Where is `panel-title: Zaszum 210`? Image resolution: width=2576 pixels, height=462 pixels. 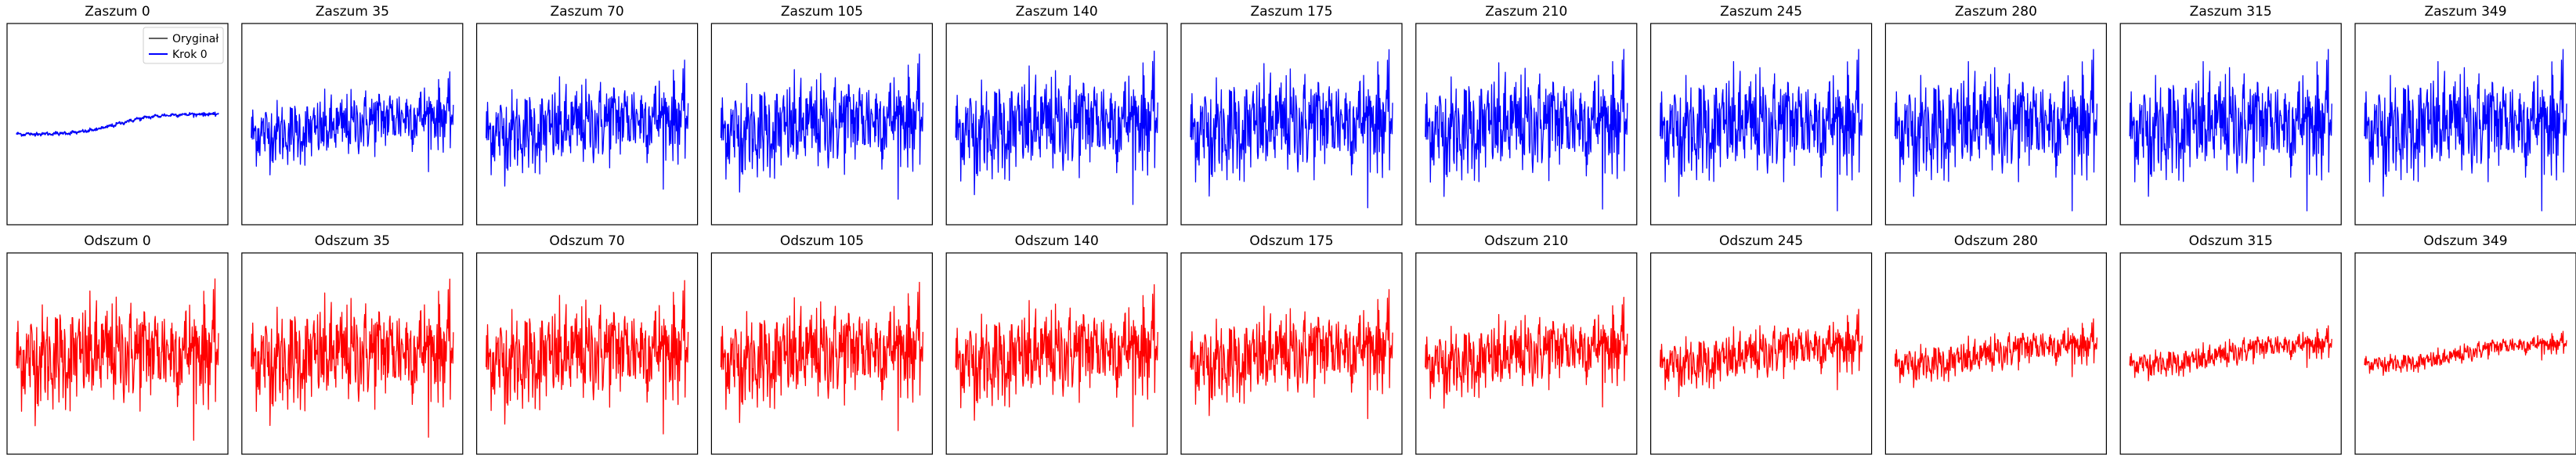
panel-title: Zaszum 210 is located at coordinates (1526, 12).